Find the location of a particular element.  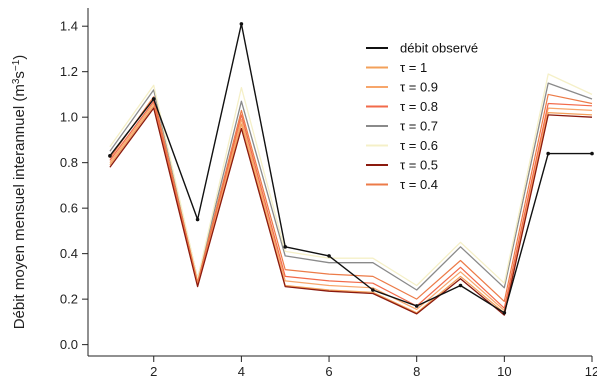

legend-label: τ = 0.8 is located at coordinates (419, 106).